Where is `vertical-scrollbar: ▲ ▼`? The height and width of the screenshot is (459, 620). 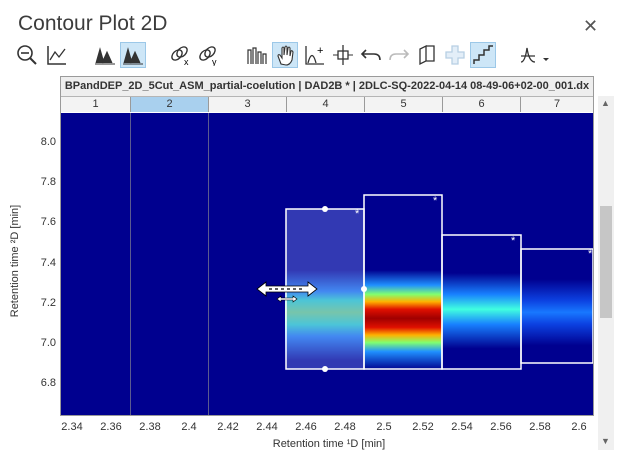 vertical-scrollbar: ▲ ▼ is located at coordinates (606, 273).